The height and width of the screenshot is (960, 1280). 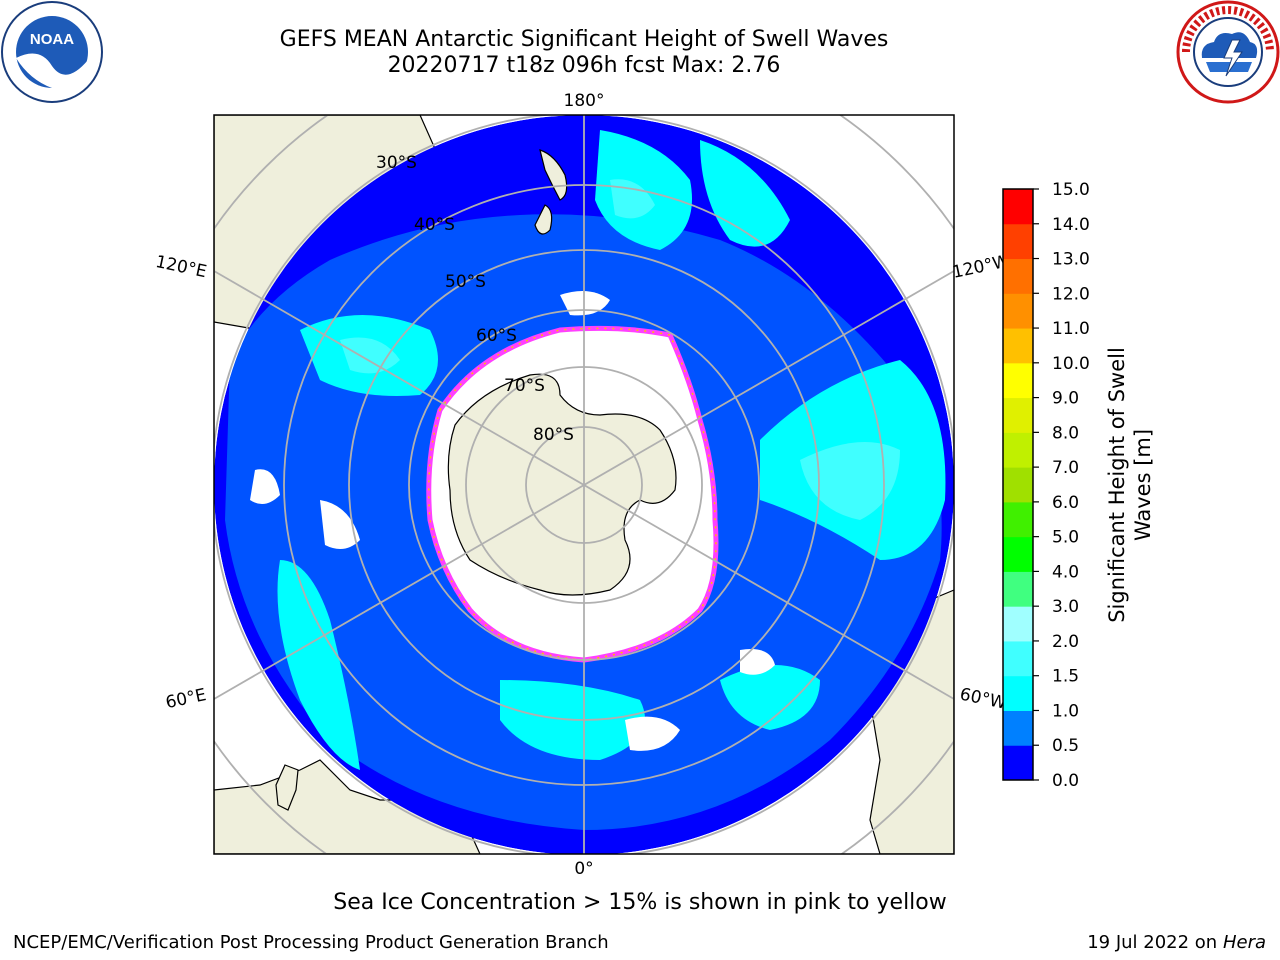 I want to click on lon-label-0: 0°, so click(x=583, y=869).